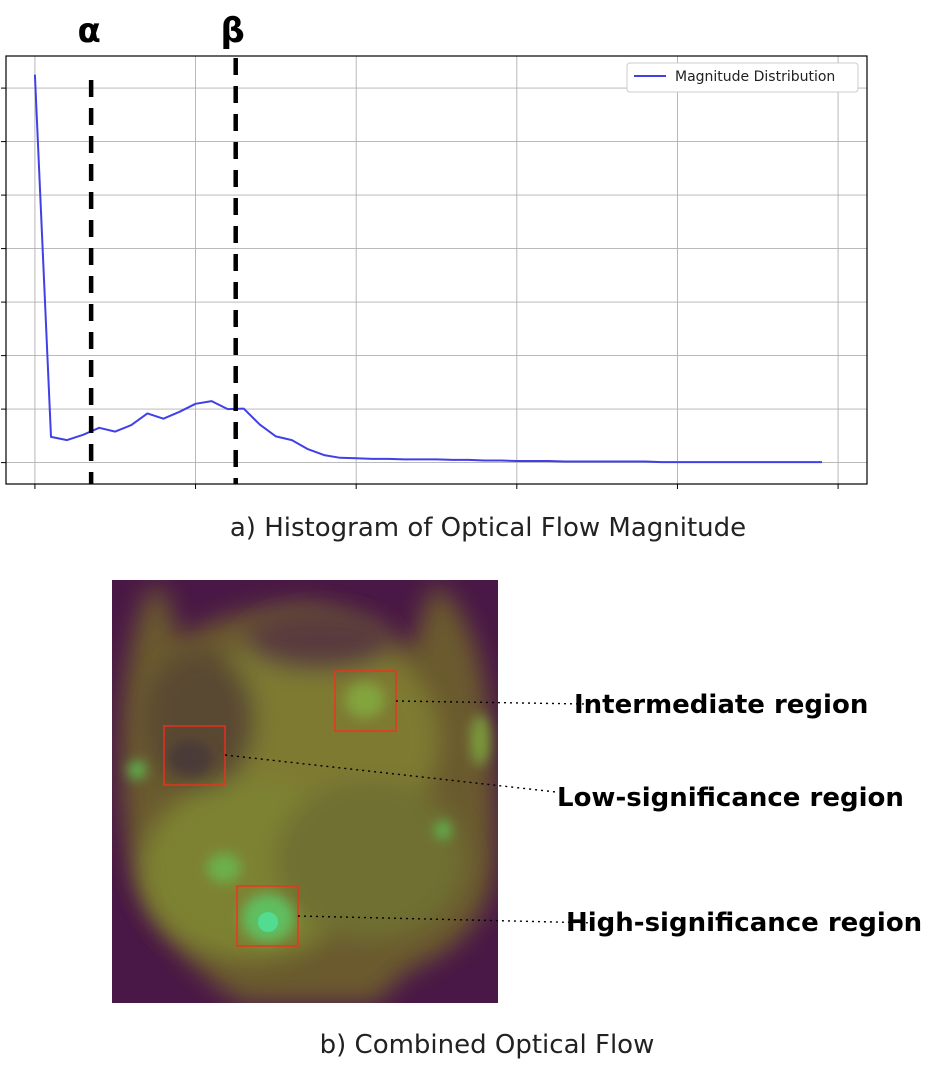  Describe the element at coordinates (487, 1045) in the screenshot. I see `panel-b-caption: b) Combined Optical Flow` at that location.